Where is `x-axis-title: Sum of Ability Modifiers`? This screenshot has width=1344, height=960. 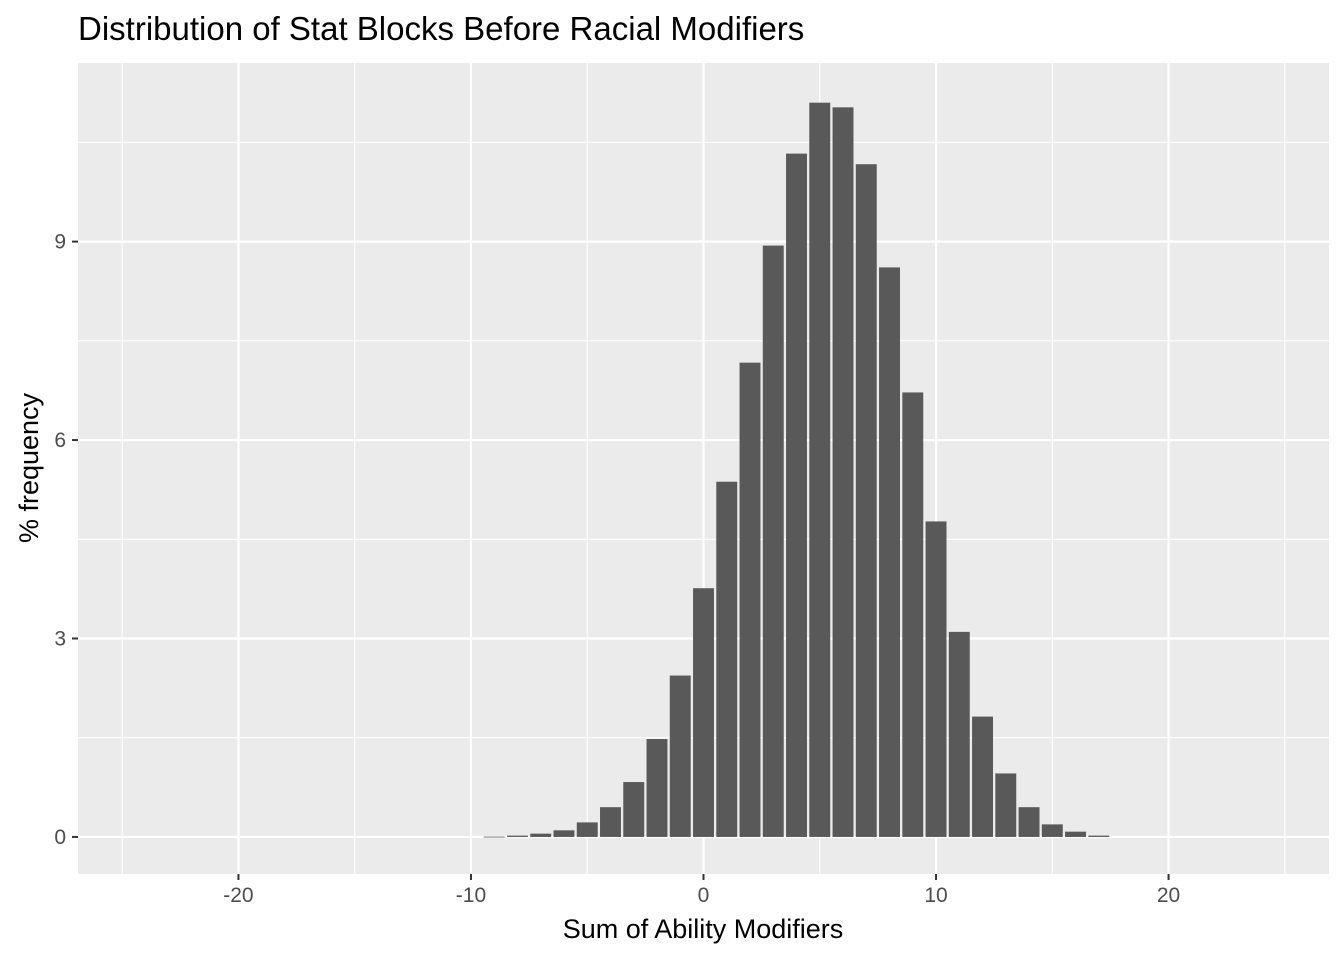 x-axis-title: Sum of Ability Modifiers is located at coordinates (703, 929).